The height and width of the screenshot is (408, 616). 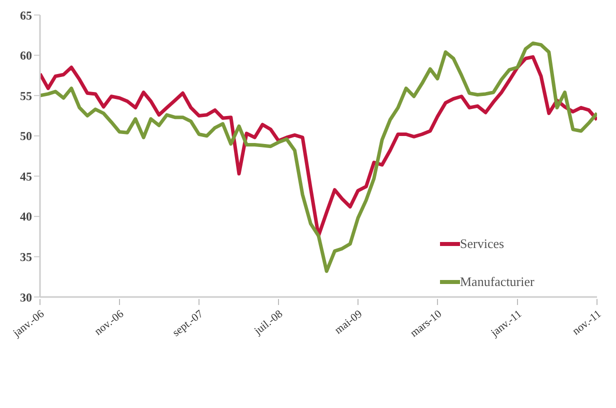 I want to click on y-tick-label: 30, so click(x=26, y=297).